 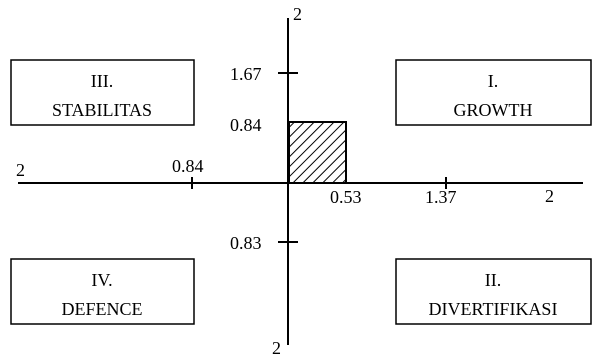 I want to click on x-tick-label-0-84: 0.84, so click(x=188, y=166).